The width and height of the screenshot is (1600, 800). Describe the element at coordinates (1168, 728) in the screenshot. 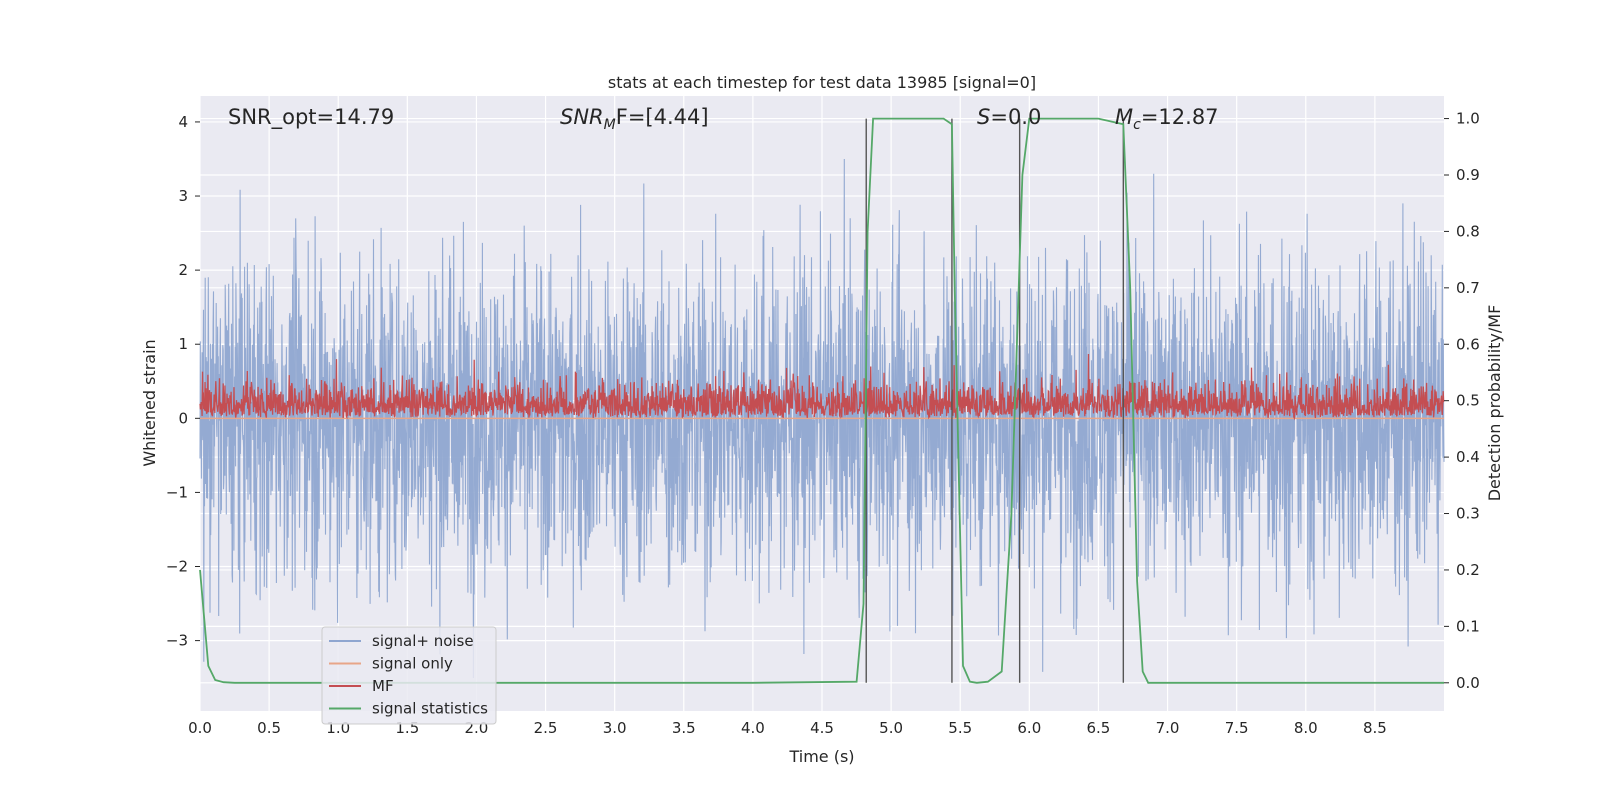

I see `x-tick-label: 7.0` at that location.